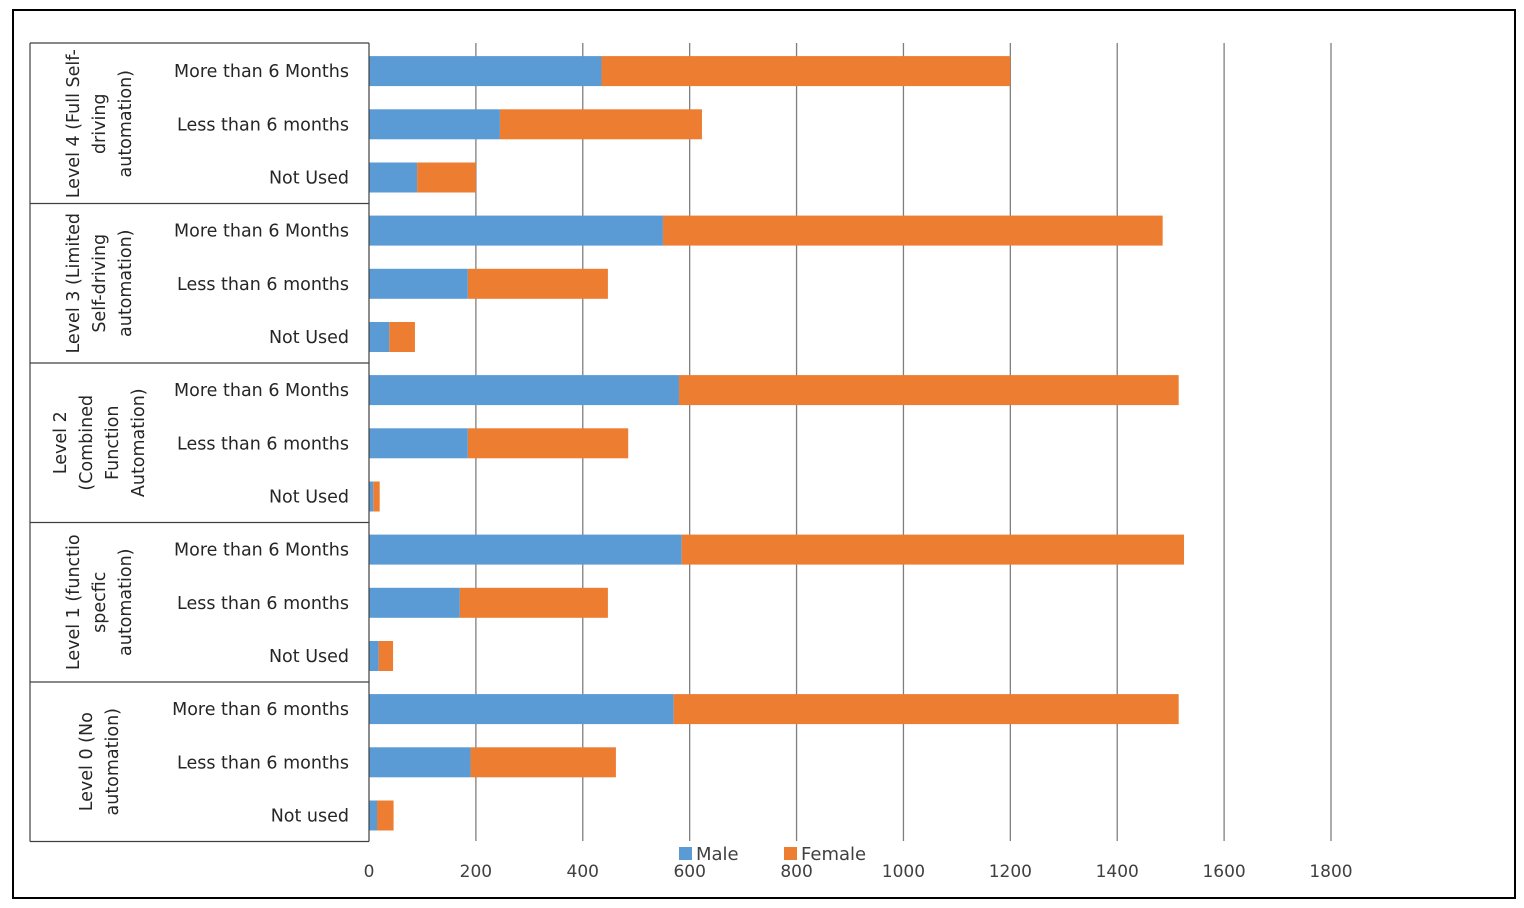  Describe the element at coordinates (309, 498) in the screenshot. I see `category-label-g2-2: Not Used` at that location.